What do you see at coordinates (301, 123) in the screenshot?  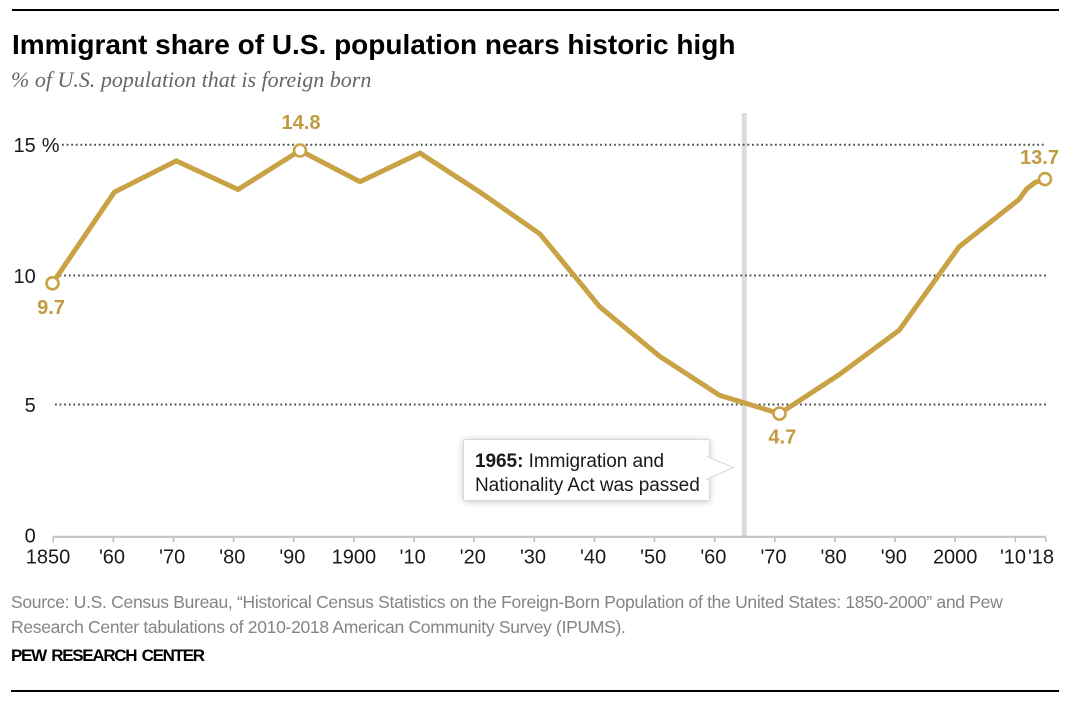 I see `svg-text: 14.8` at bounding box center [301, 123].